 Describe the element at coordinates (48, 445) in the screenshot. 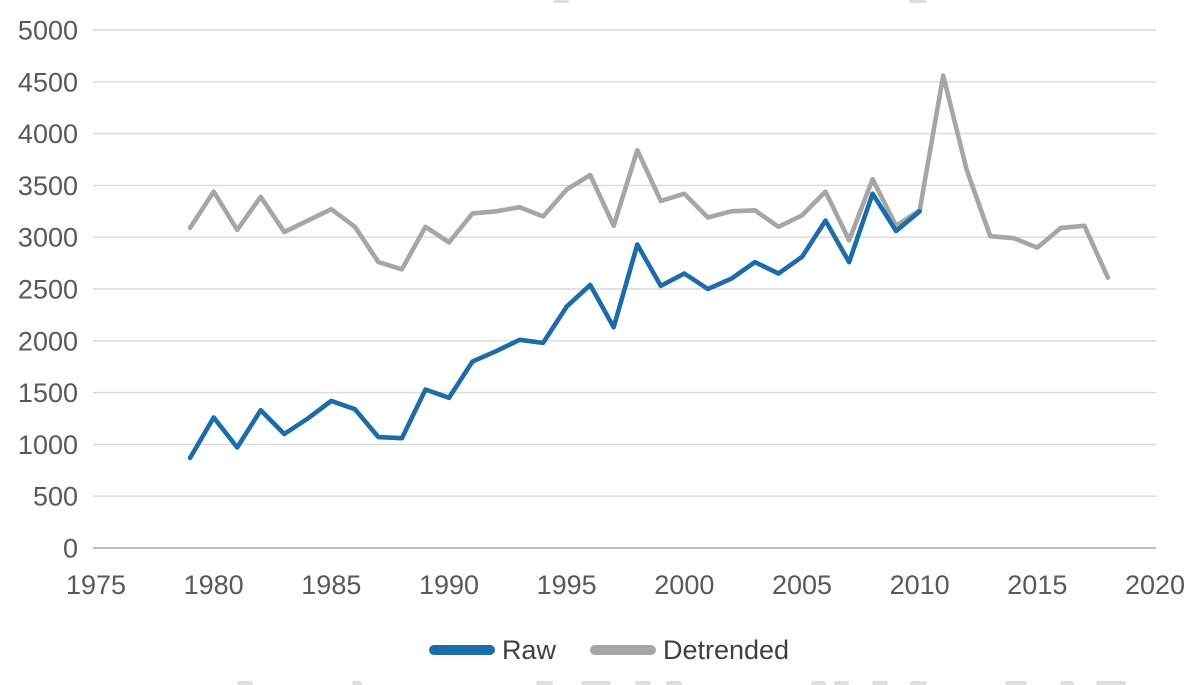

I see `y-axis-tick-label: 1000` at that location.